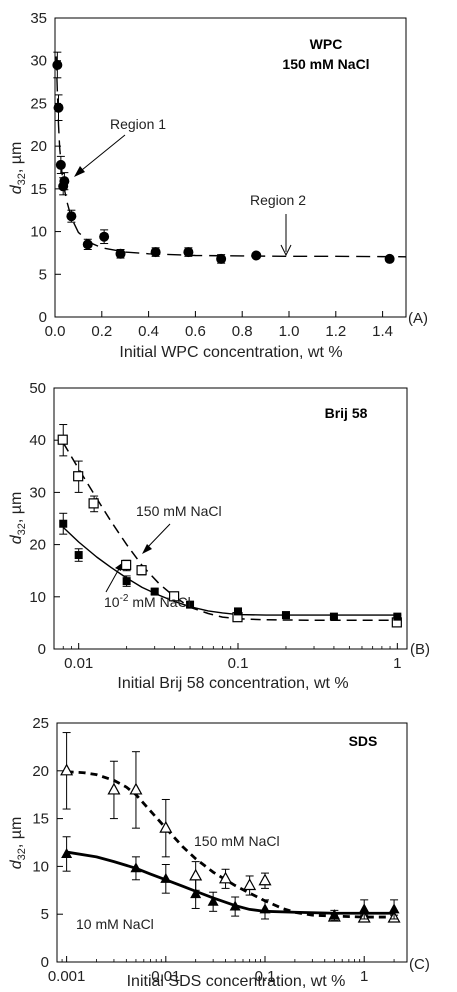 The image size is (457, 992). What do you see at coordinates (138, 124) in the screenshot?
I see `panel-a-annotation-region-1: Region 1` at bounding box center [138, 124].